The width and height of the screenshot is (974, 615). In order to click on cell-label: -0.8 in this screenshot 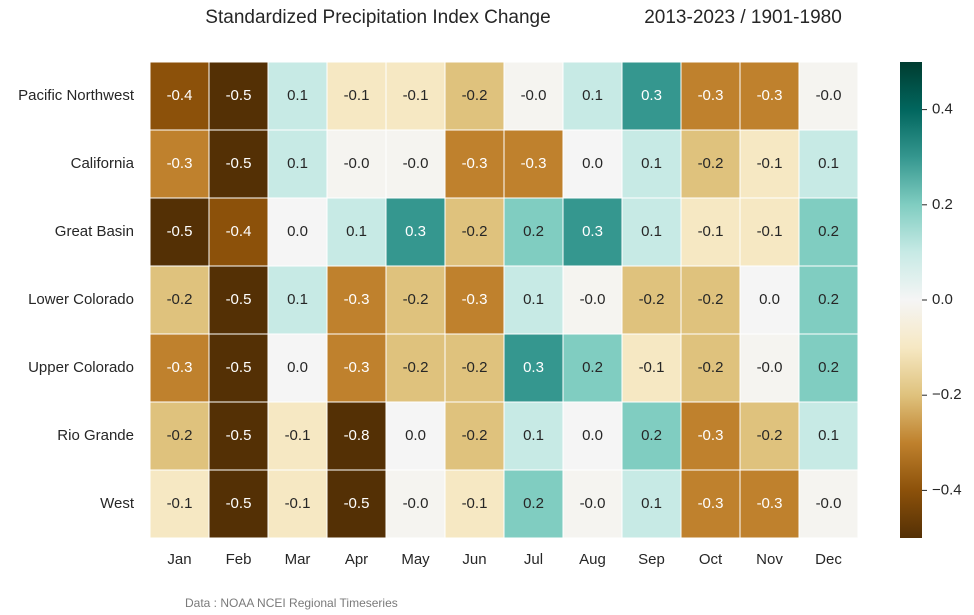, I will do `click(357, 435)`.